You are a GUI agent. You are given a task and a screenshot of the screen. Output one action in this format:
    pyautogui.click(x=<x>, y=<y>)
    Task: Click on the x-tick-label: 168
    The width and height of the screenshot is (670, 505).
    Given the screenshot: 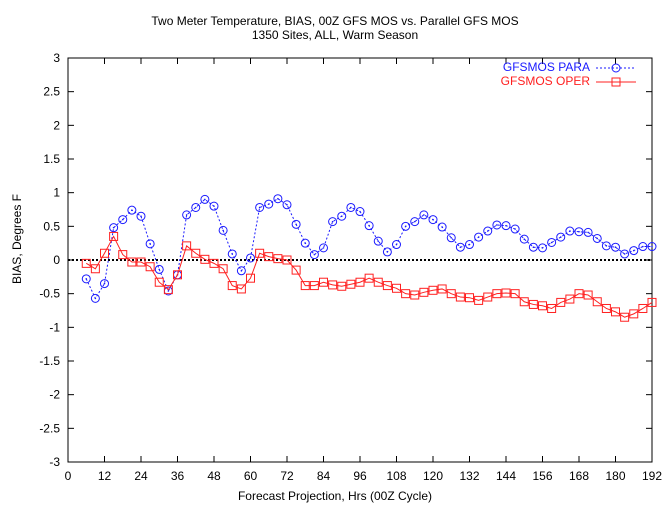 What is the action you would take?
    pyautogui.click(x=579, y=476)
    